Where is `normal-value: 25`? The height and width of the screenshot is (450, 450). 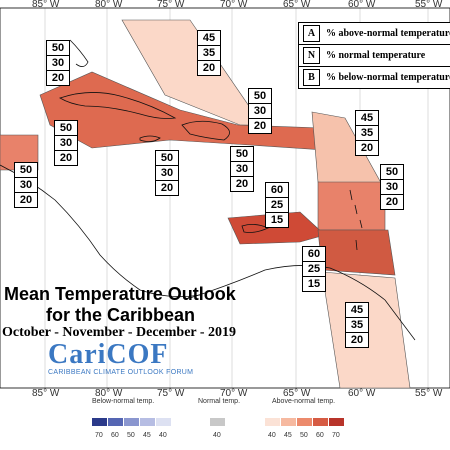 normal-value: 25 is located at coordinates (314, 269).